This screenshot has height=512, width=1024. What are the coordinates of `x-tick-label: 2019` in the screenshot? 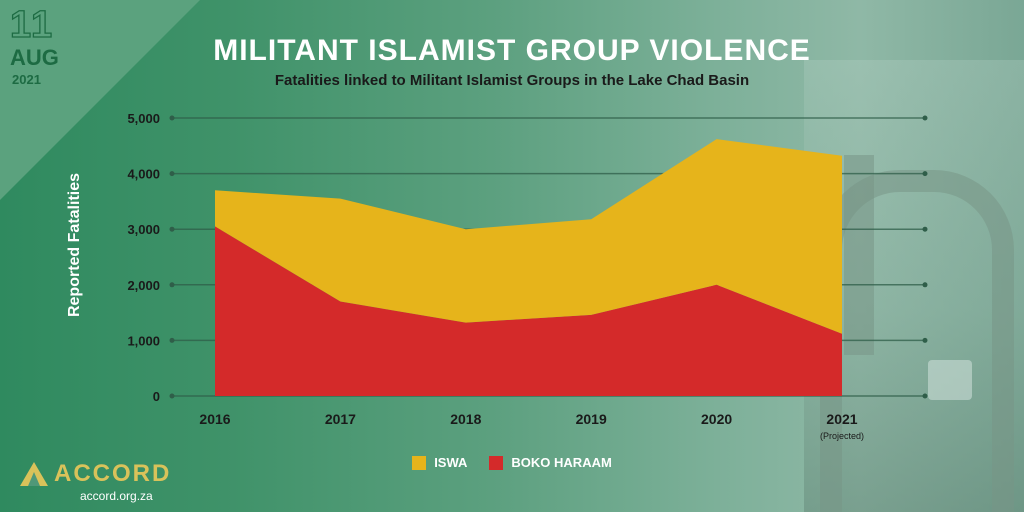 It's located at (591, 419).